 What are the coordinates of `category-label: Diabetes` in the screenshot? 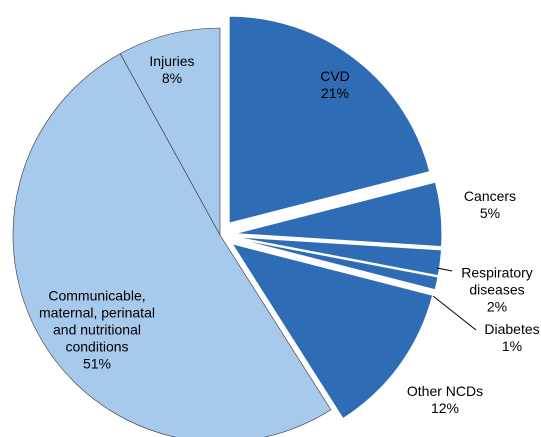 It's located at (512, 329).